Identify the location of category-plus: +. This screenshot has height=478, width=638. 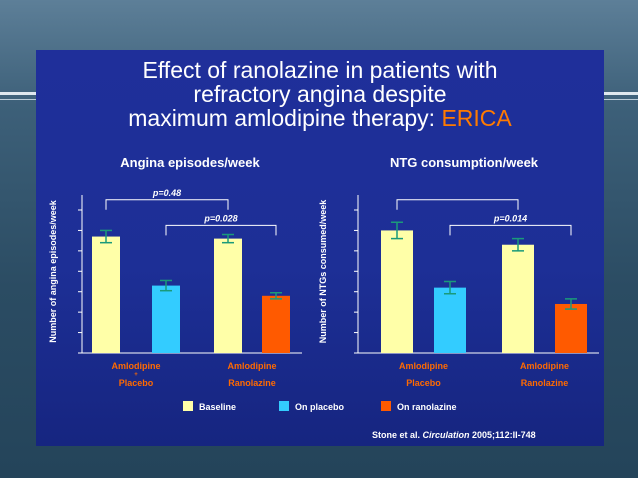
(136, 375).